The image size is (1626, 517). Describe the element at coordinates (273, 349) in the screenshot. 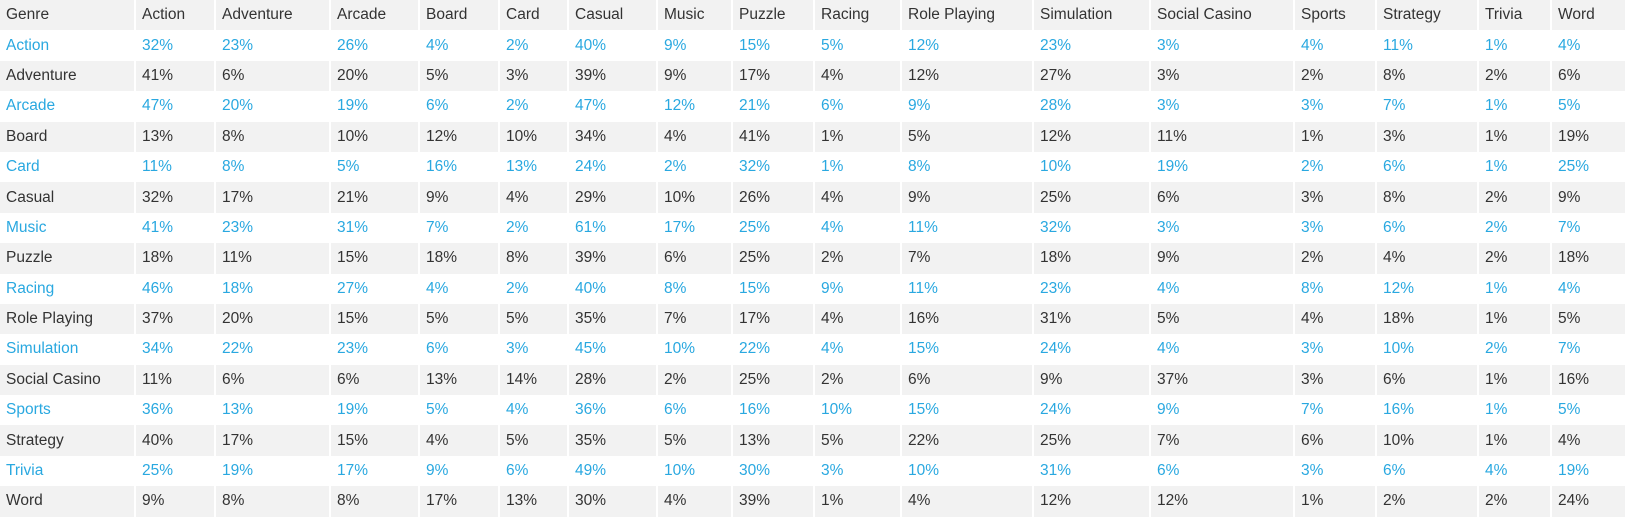

I see `table-cell: 22%` at that location.